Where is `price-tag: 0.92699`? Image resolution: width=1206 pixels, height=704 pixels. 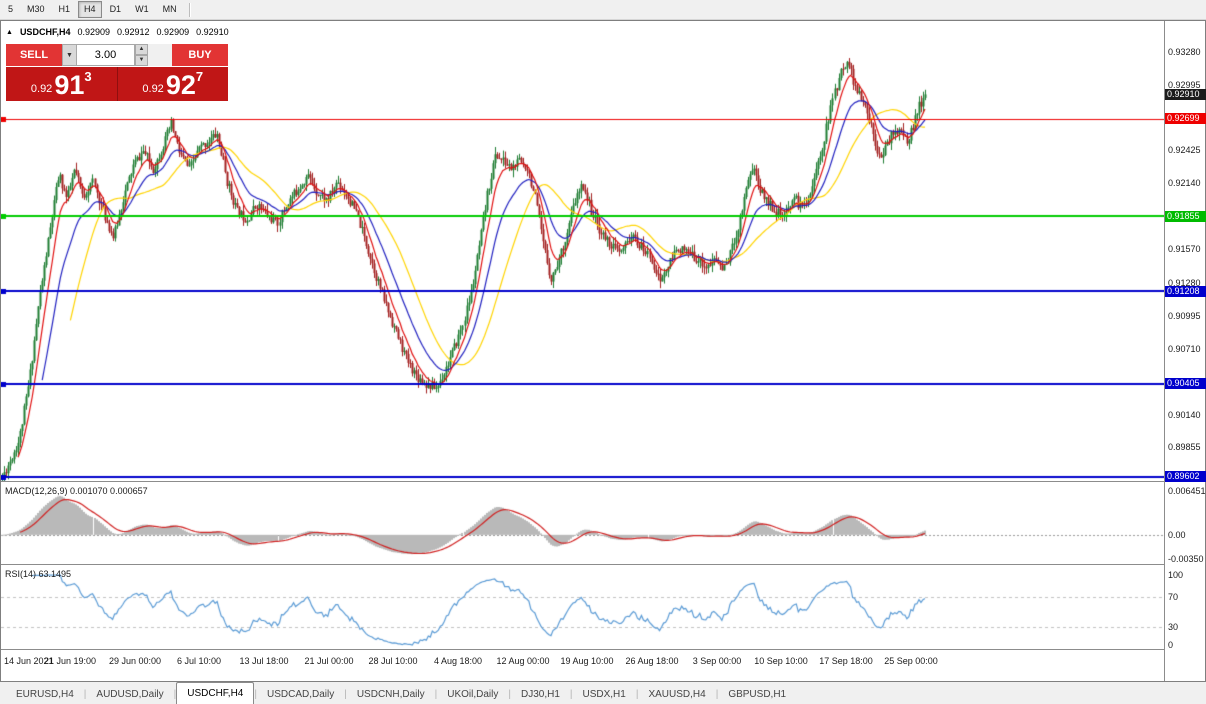
price-tag: 0.92699 is located at coordinates (1185, 118).